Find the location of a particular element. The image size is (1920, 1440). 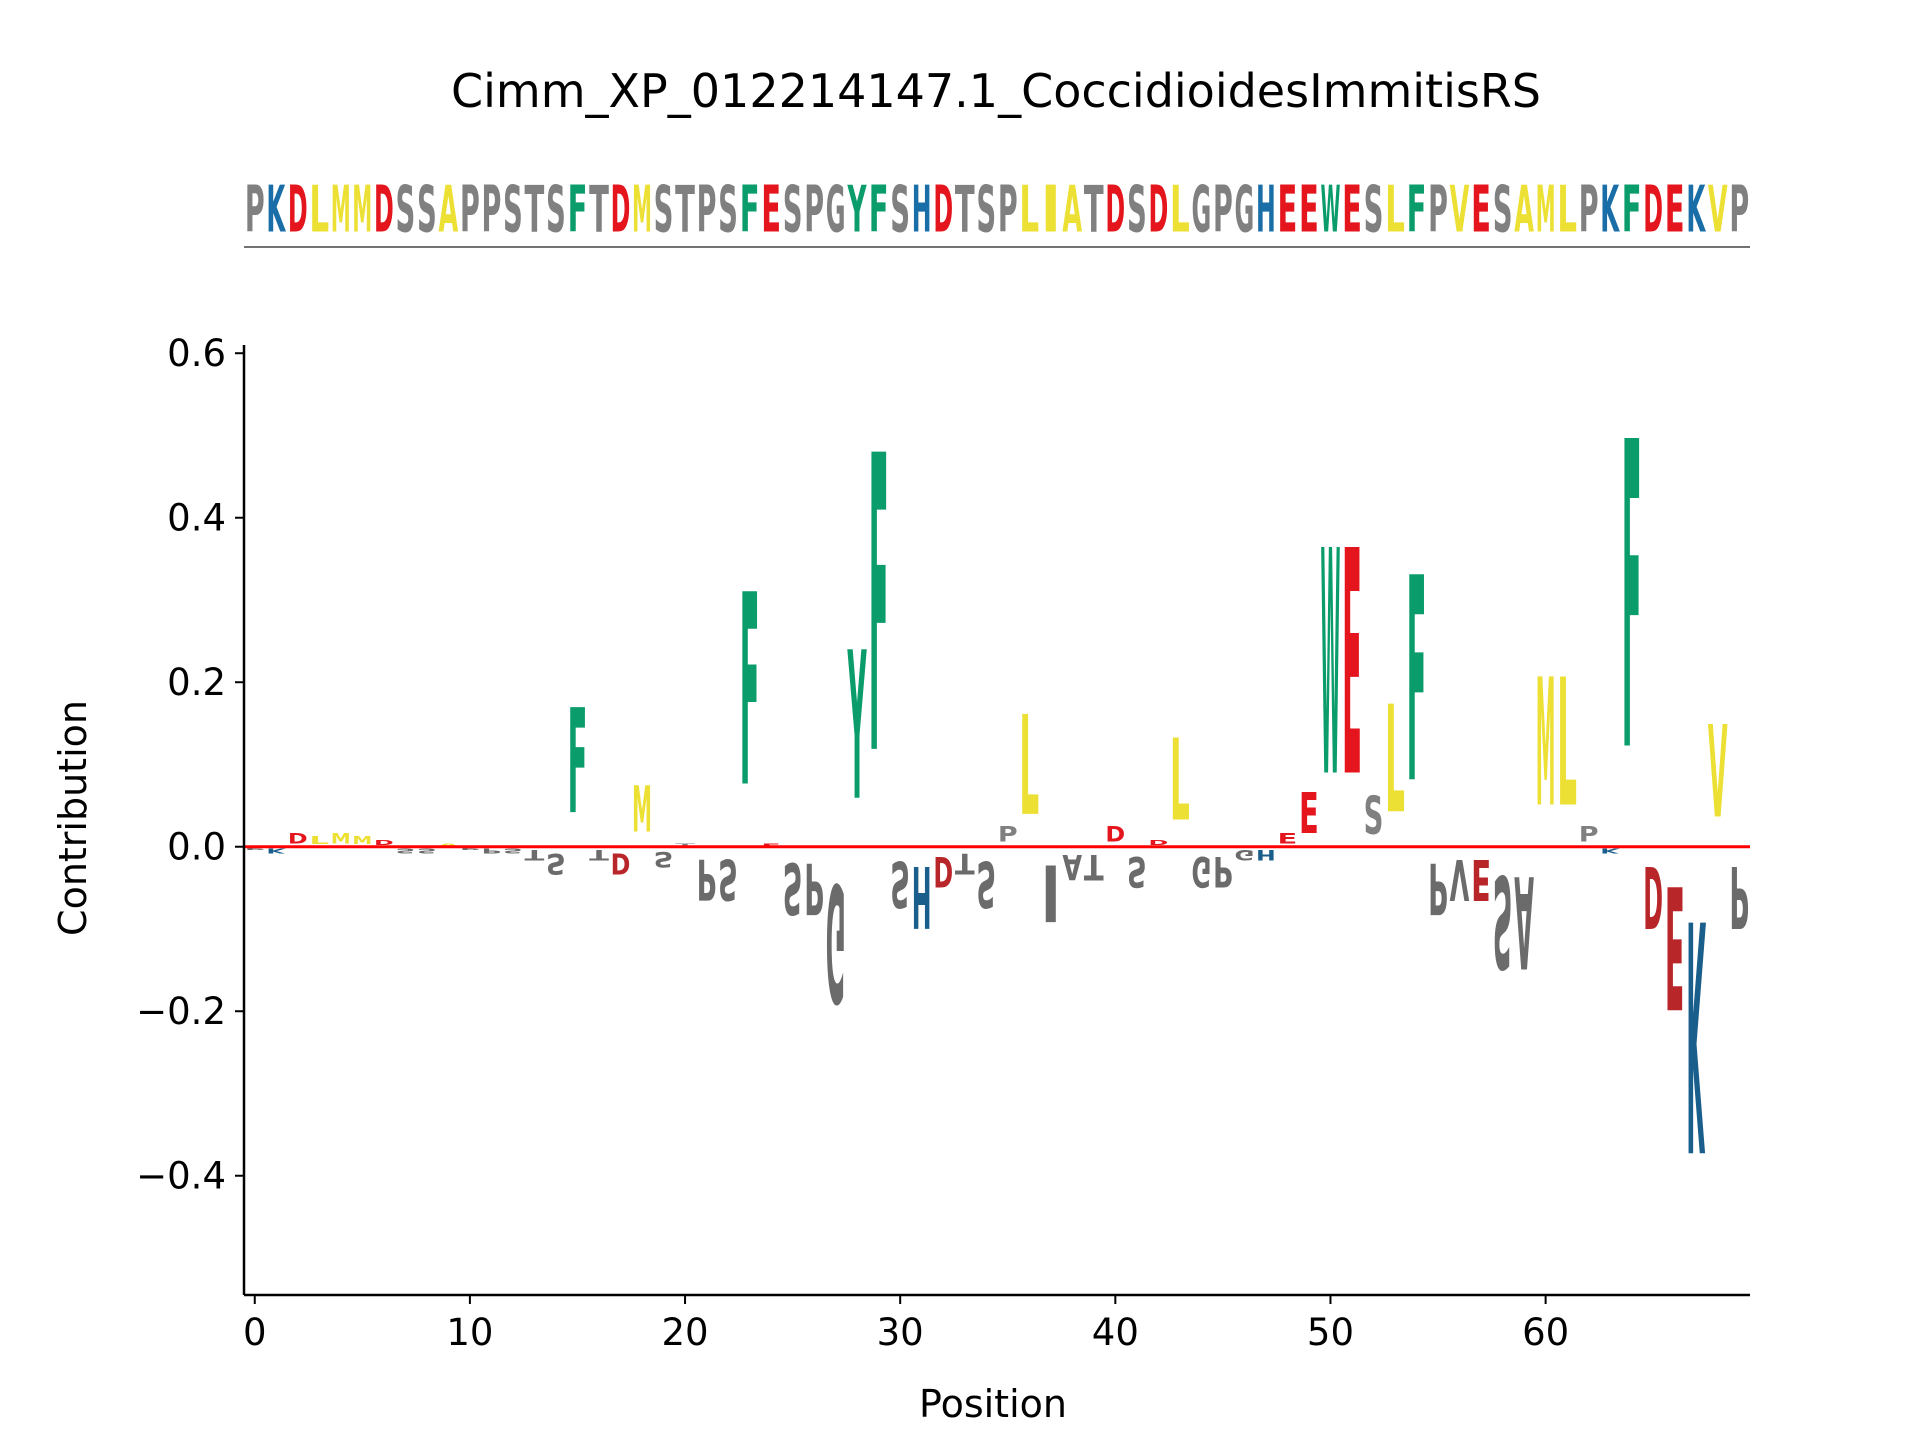

y-tick-label: 0.0 is located at coordinates (196, 847).